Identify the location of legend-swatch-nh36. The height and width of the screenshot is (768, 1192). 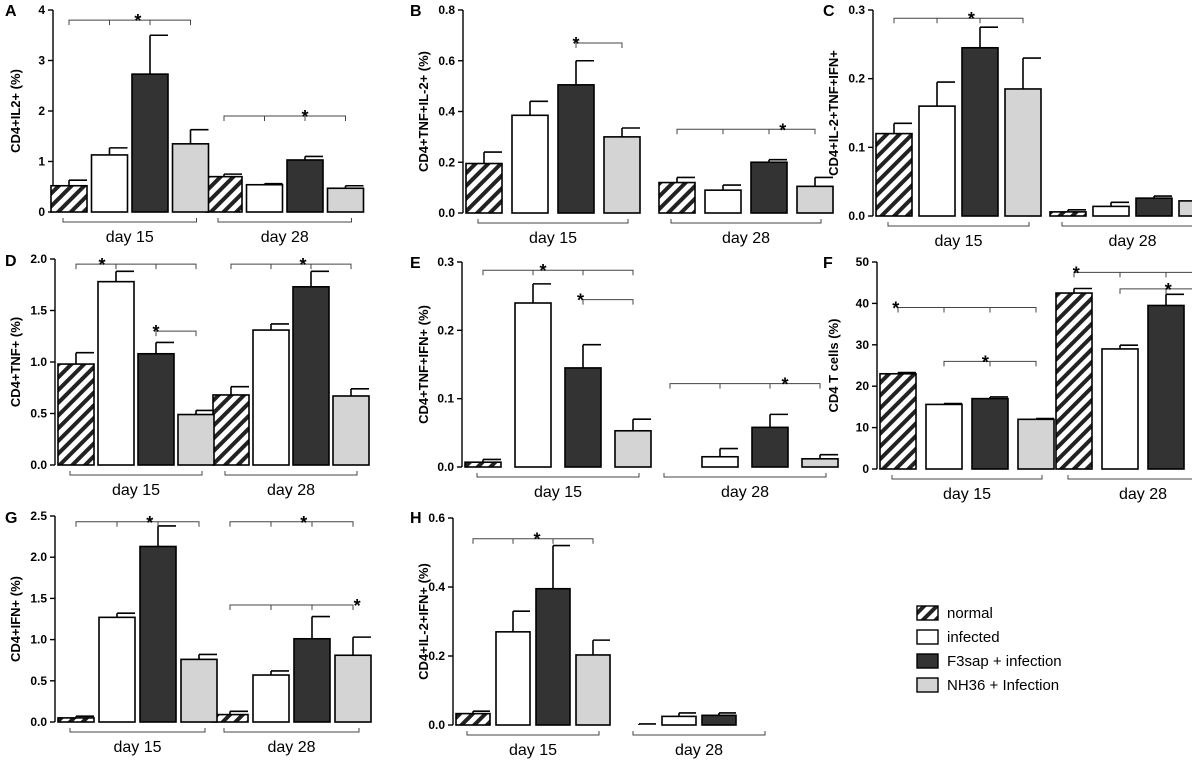
(927, 685).